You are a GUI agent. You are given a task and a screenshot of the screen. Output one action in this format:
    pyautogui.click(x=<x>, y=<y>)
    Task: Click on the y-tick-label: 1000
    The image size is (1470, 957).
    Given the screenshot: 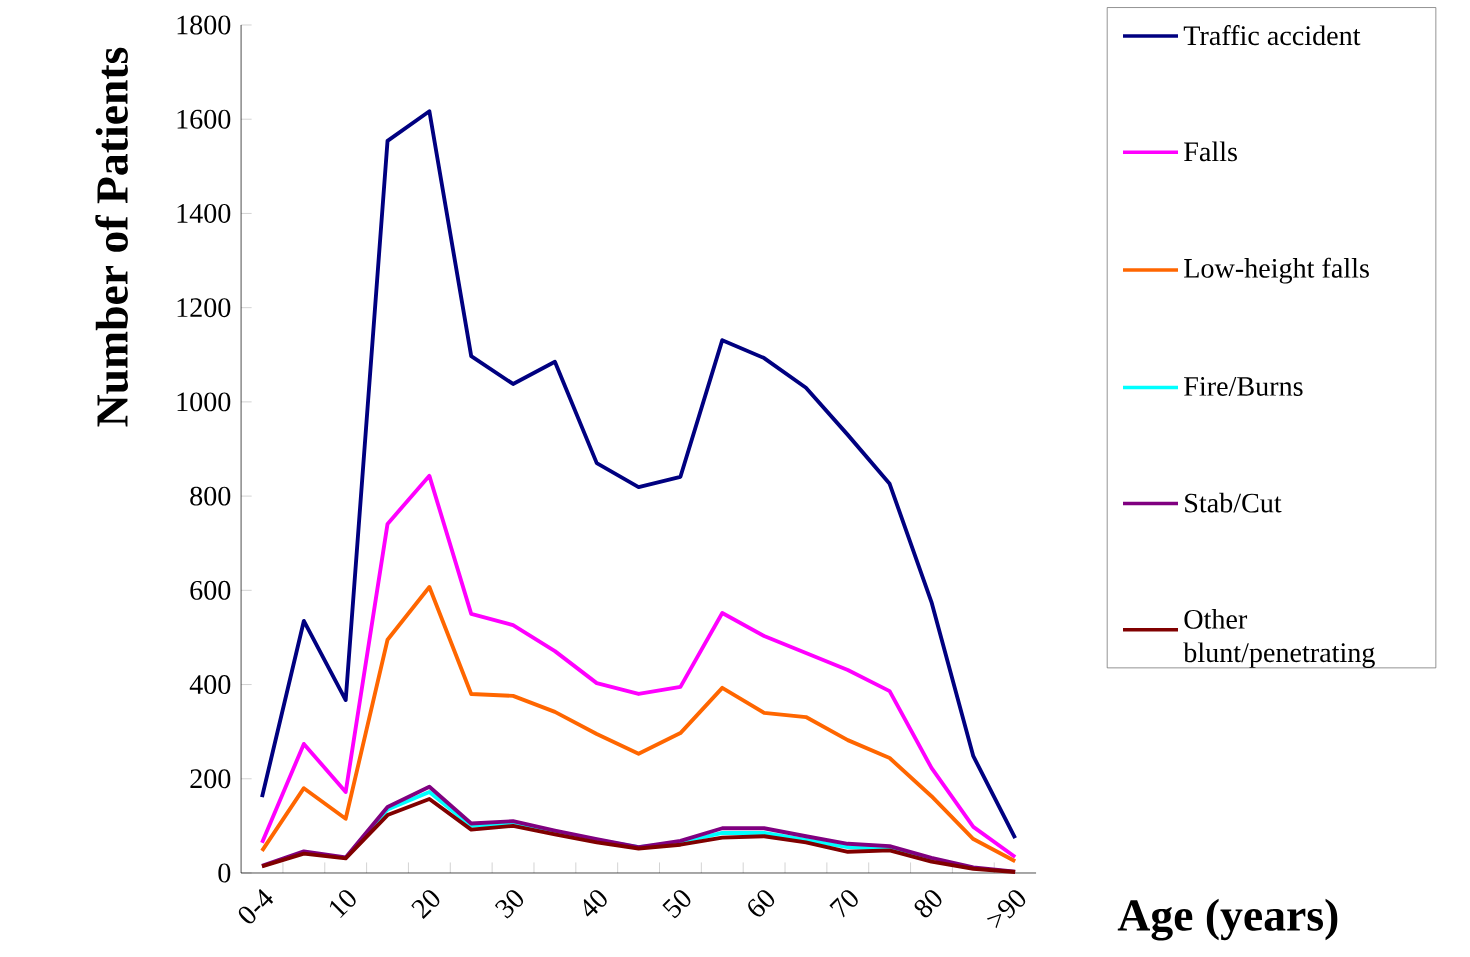 What is the action you would take?
    pyautogui.click(x=204, y=402)
    